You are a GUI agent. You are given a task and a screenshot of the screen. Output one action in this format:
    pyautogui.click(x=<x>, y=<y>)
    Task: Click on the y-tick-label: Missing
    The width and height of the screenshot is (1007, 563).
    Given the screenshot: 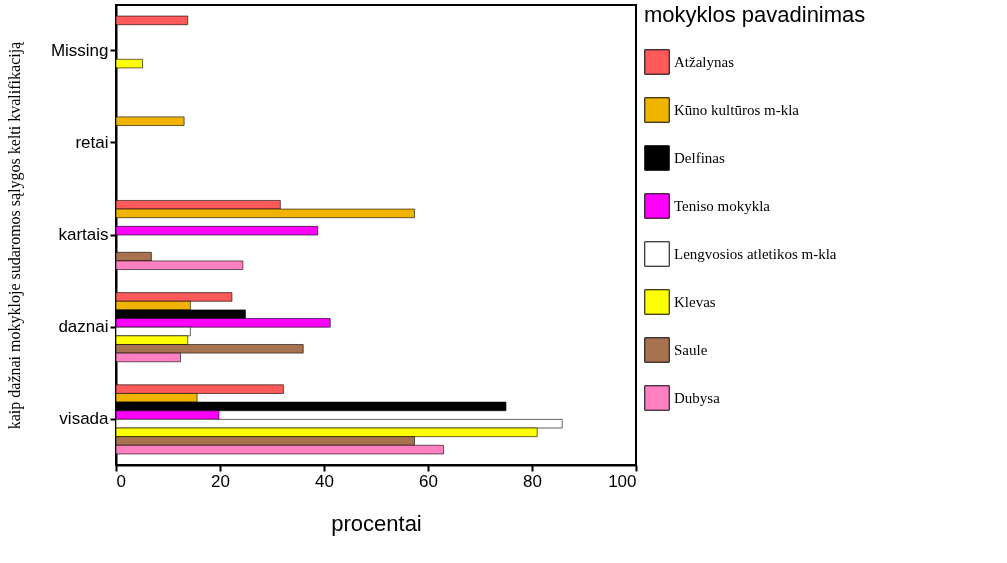 What is the action you would take?
    pyautogui.click(x=79, y=50)
    